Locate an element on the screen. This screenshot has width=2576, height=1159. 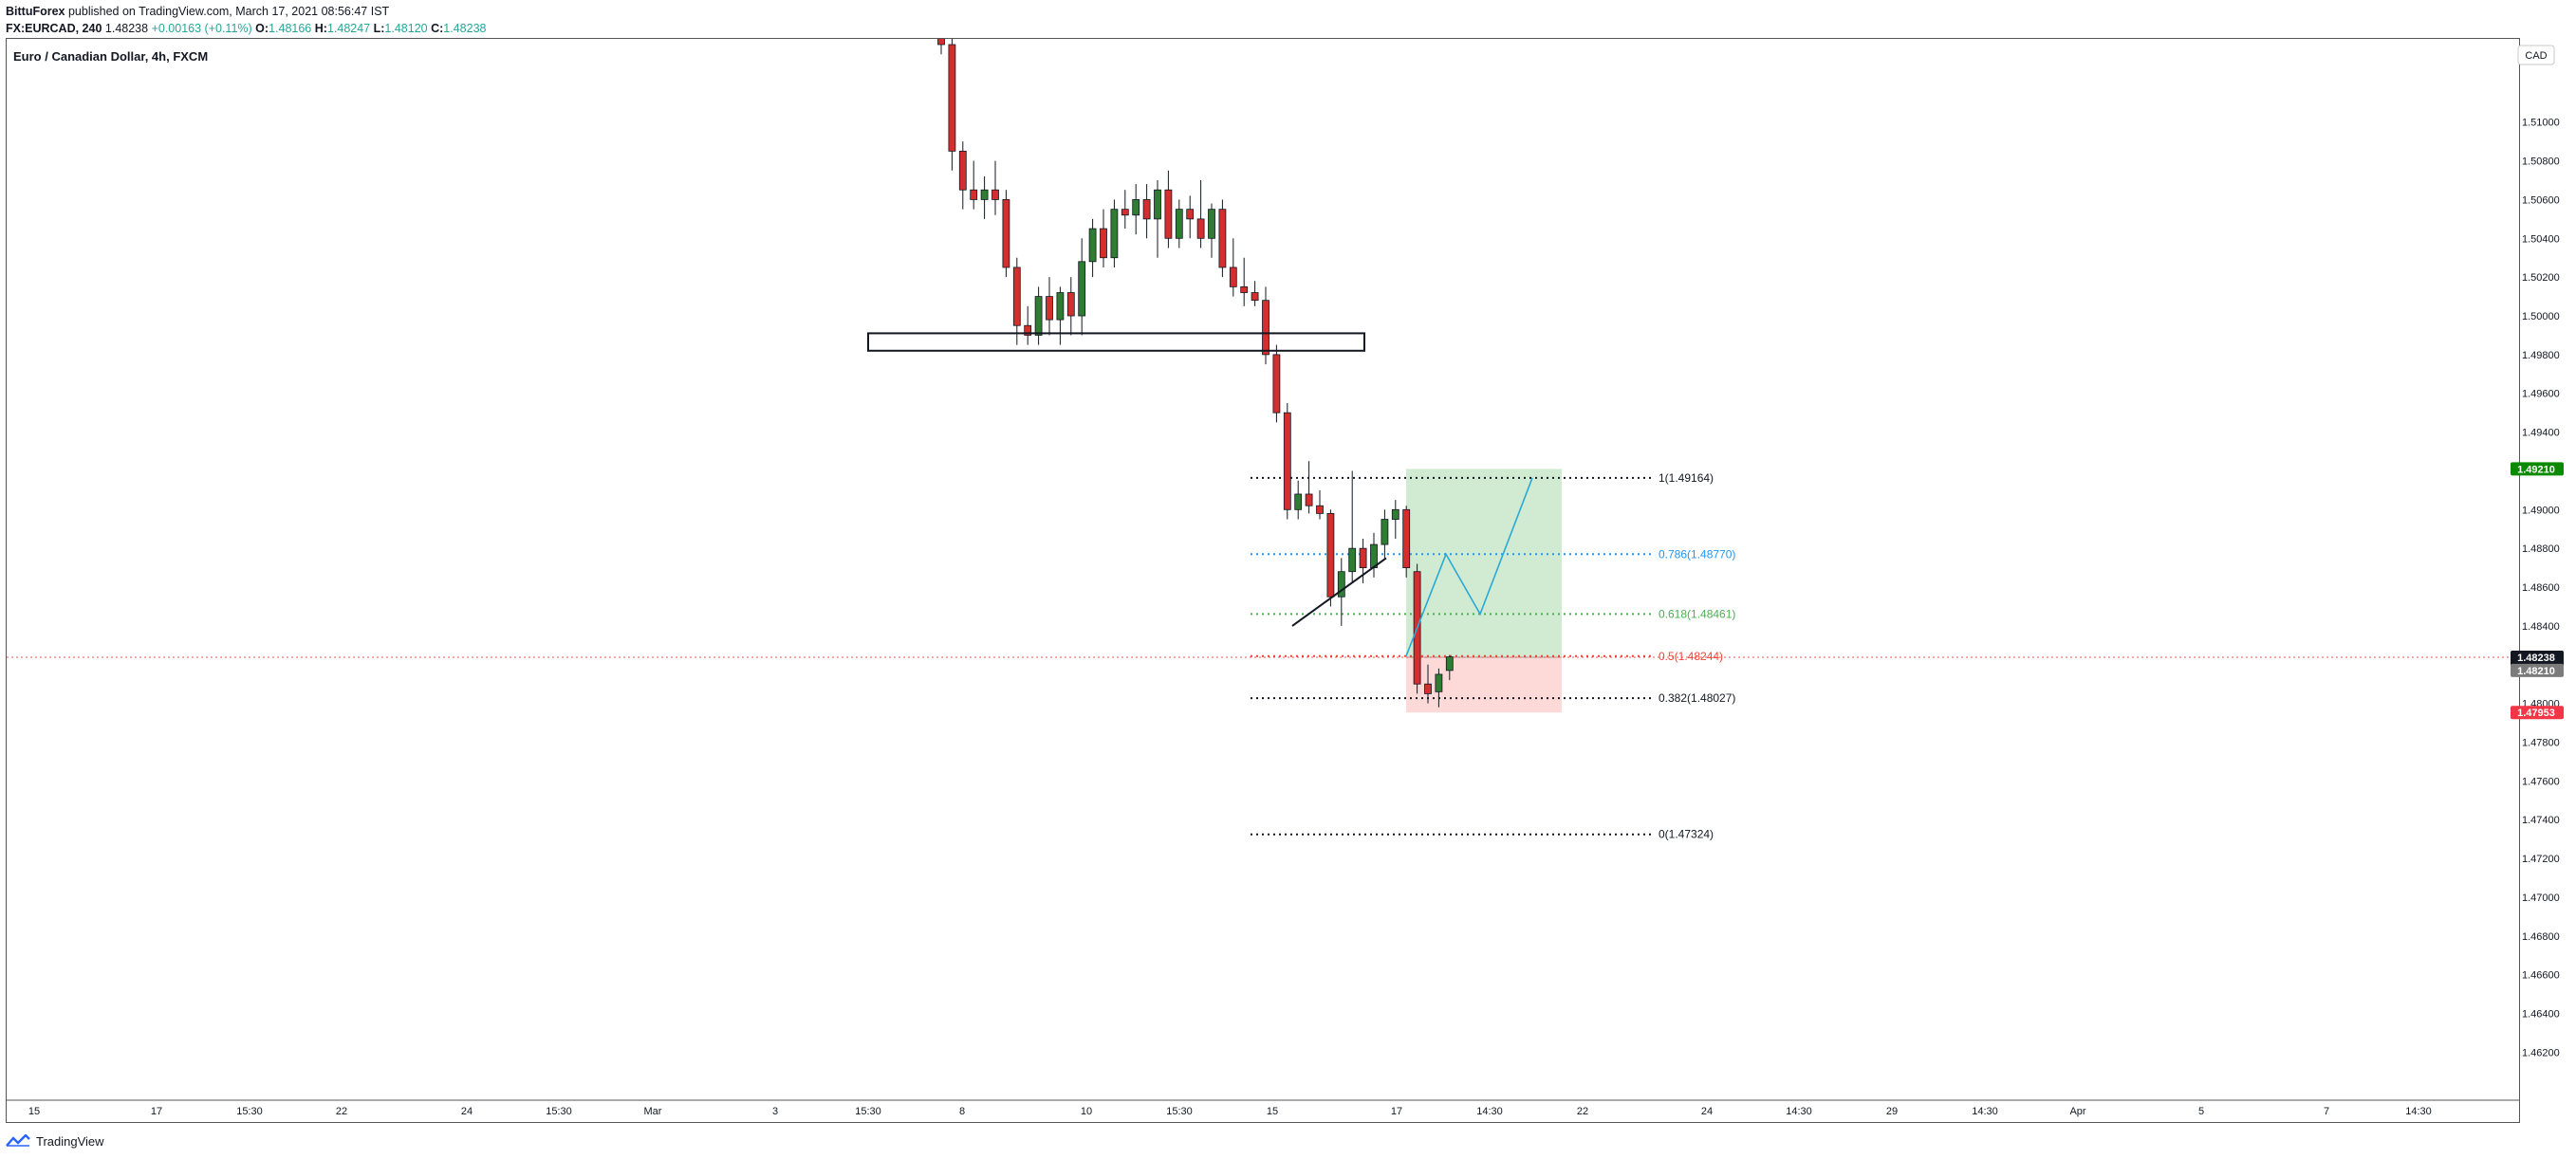
fib-label-0.5: 0.5(1.48244) is located at coordinates (1691, 656).